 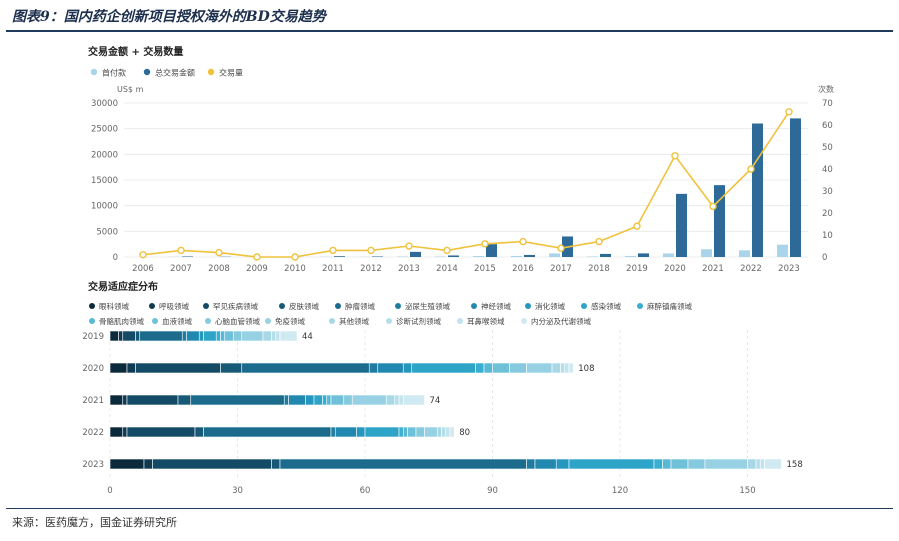 I want to click on x-tick-label: 2007, so click(x=181, y=269).